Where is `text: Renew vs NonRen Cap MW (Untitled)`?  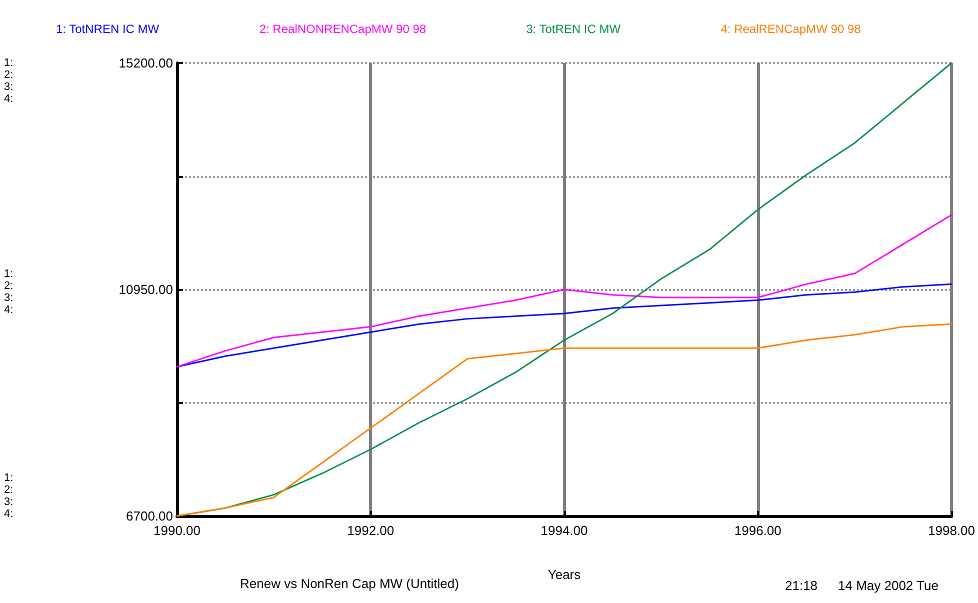 text: Renew vs NonRen Cap MW (Untitled) is located at coordinates (349, 583).